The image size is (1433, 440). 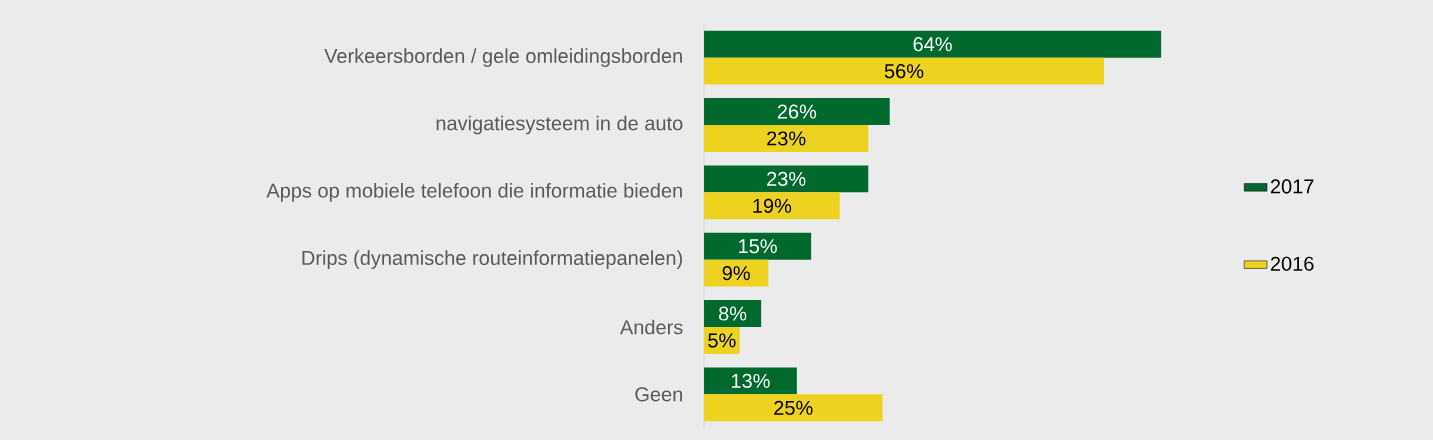 I want to click on data-label: 13%, so click(x=750, y=380).